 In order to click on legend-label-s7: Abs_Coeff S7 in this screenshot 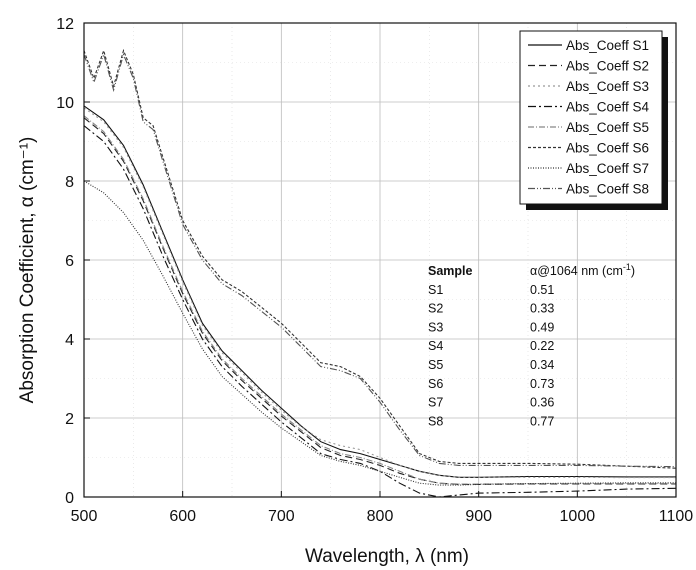, I will do `click(607, 168)`.